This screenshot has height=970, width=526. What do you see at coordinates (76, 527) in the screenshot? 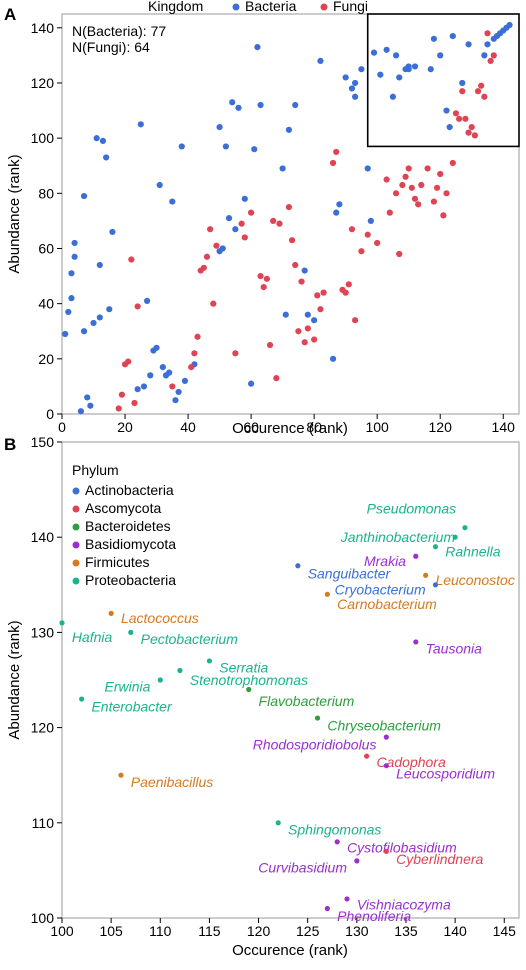
I see `legend-marker-bacteroidetes` at bounding box center [76, 527].